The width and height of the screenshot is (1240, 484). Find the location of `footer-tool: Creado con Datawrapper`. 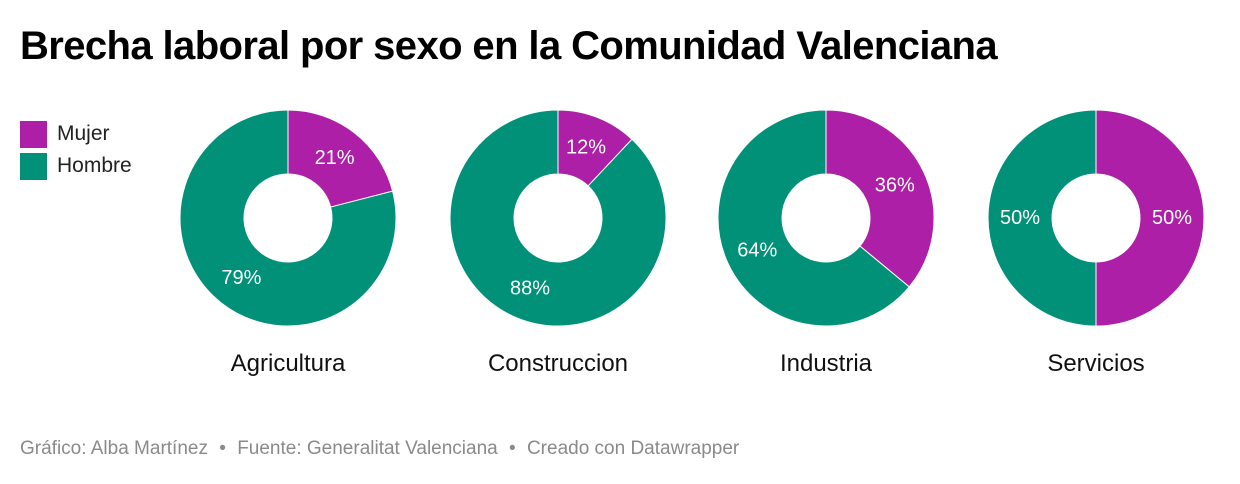

footer-tool: Creado con Datawrapper is located at coordinates (633, 448).